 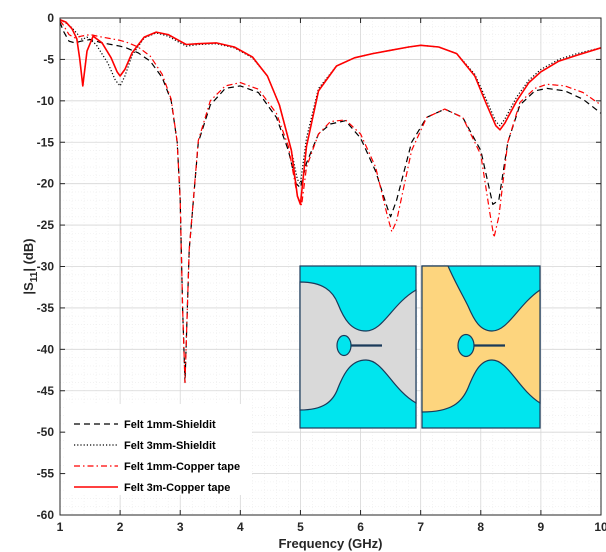 What do you see at coordinates (60, 527) in the screenshot?
I see `x-tick-label: 1` at bounding box center [60, 527].